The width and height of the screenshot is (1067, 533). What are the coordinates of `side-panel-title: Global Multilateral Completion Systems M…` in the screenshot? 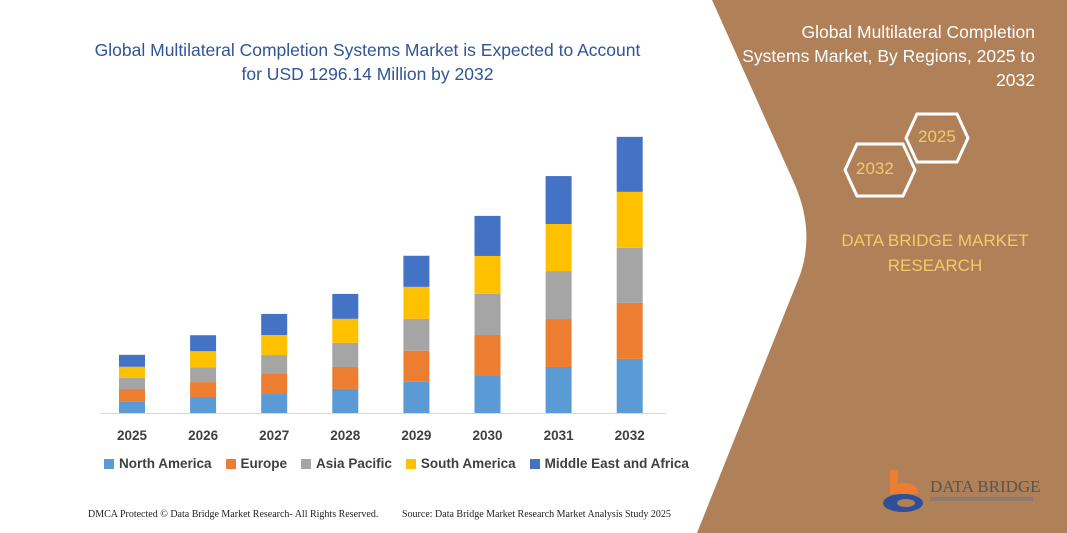 It's located at (888, 56).